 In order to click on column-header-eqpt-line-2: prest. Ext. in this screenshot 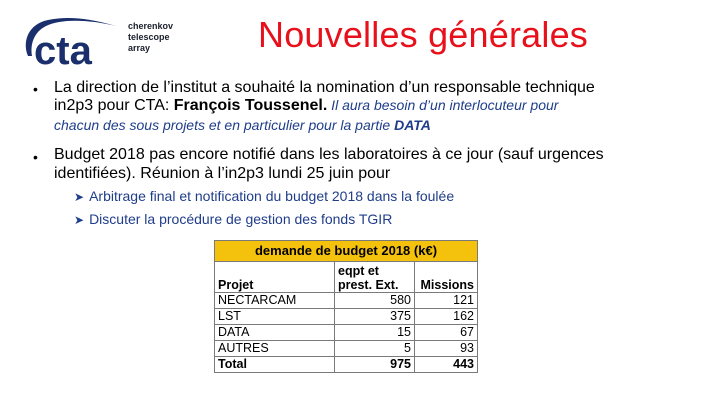, I will do `click(368, 285)`.